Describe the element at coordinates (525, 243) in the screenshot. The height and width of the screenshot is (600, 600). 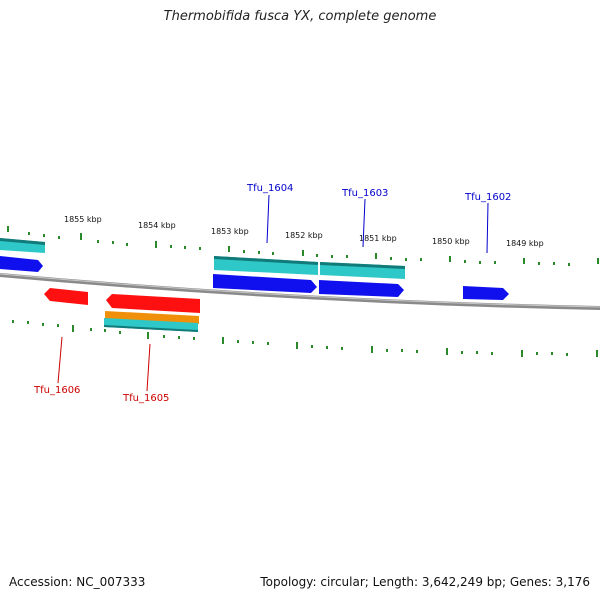
I see `ruler-label: 1849 kbp` at that location.